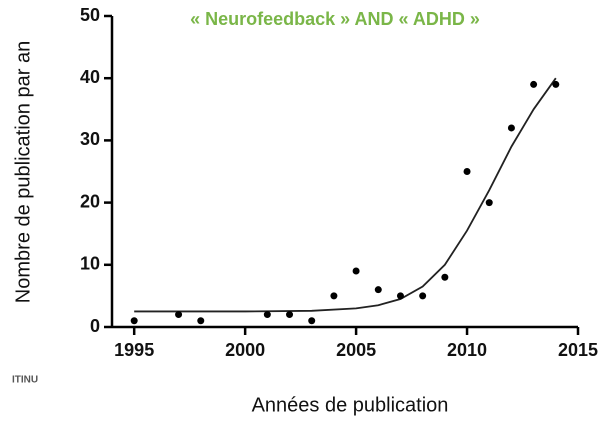 The image size is (606, 423). I want to click on annotation: ITINU, so click(25, 380).